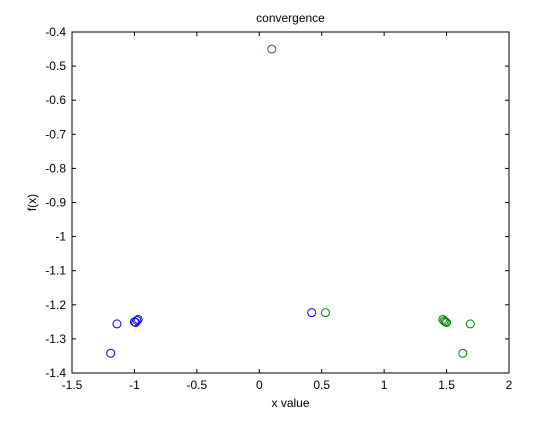 The image size is (560, 425). Describe the element at coordinates (55, 100) in the screenshot. I see `y-tick-label: -0.6` at that location.